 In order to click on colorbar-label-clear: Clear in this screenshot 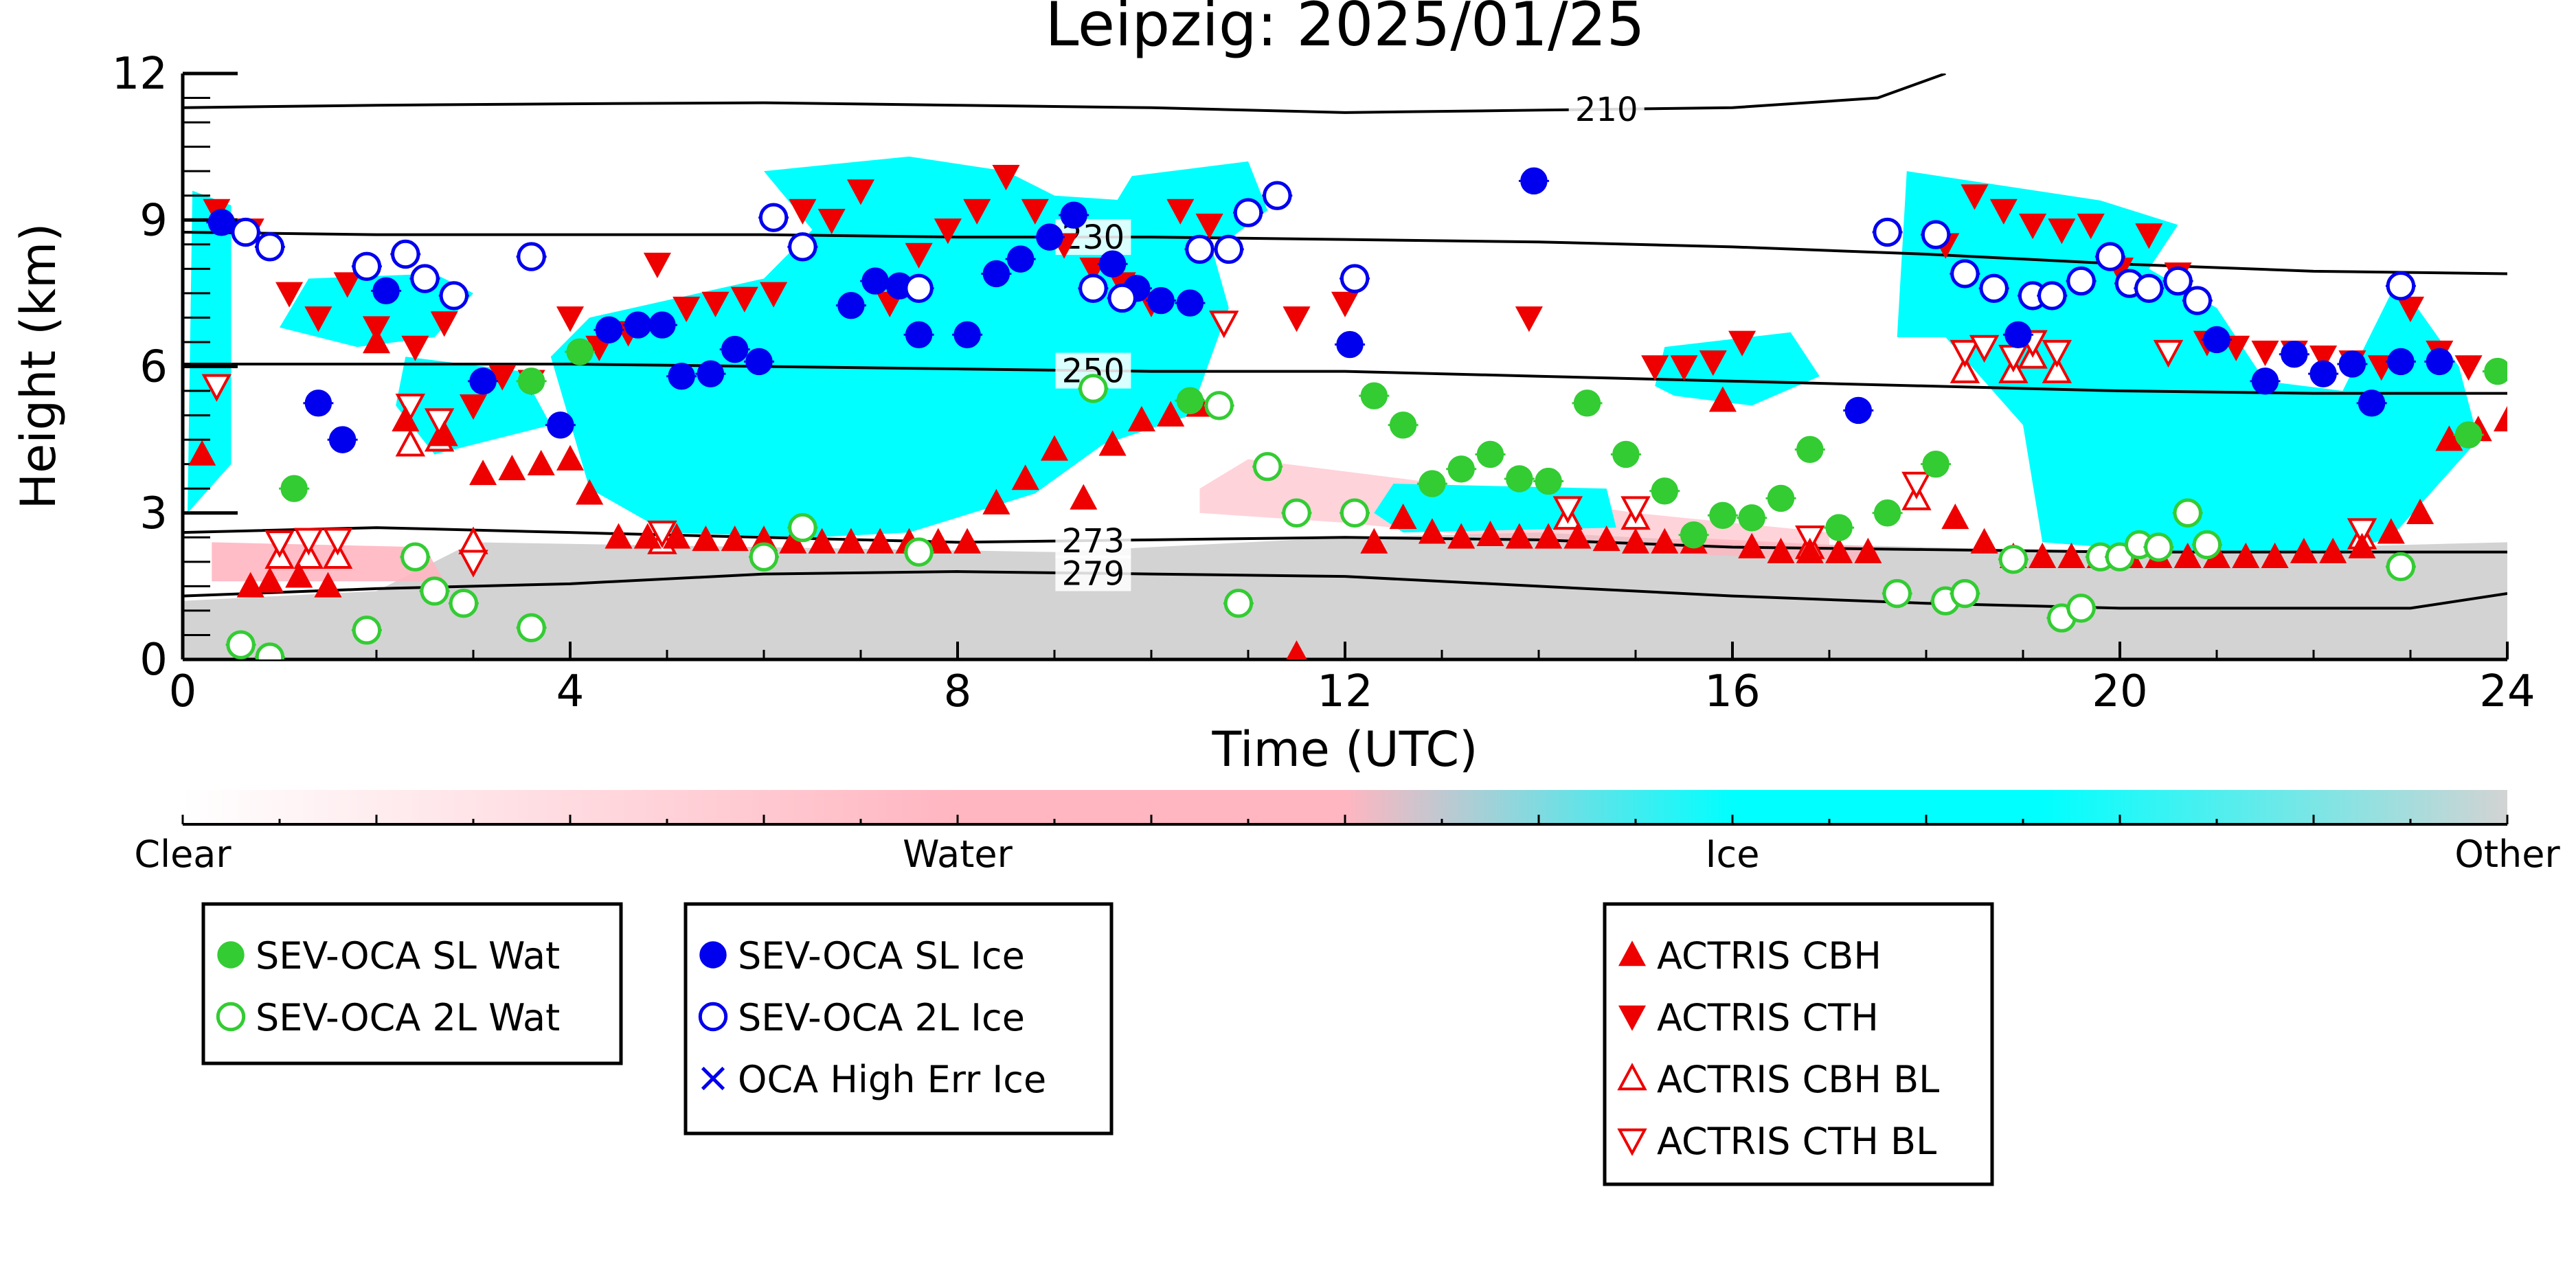, I will do `click(182, 854)`.